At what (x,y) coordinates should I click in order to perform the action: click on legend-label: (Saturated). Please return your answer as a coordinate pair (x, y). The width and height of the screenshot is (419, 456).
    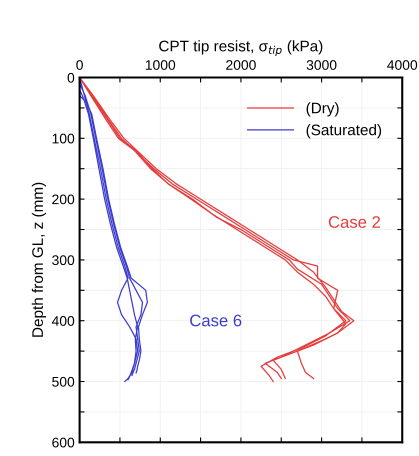
    Looking at the image, I should click on (344, 131).